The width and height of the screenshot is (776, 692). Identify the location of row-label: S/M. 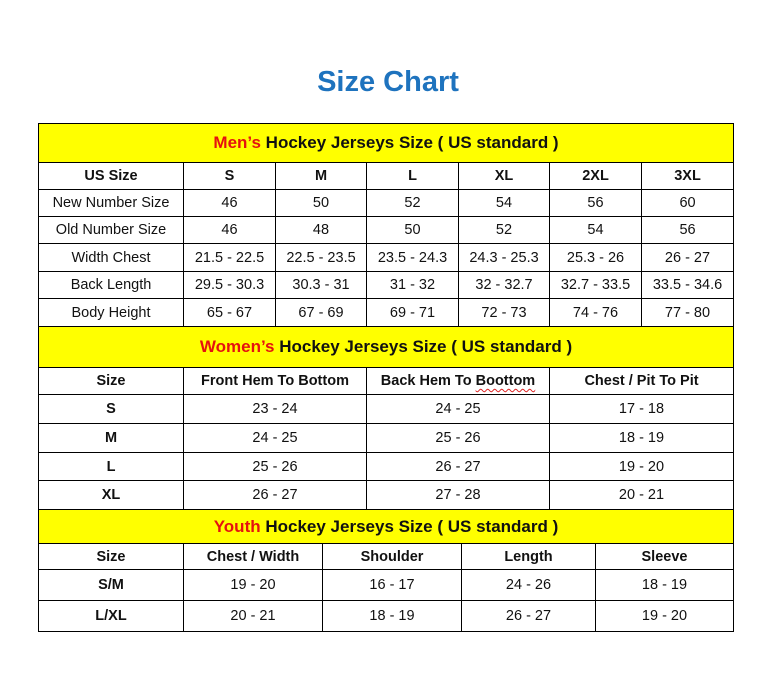
(111, 585).